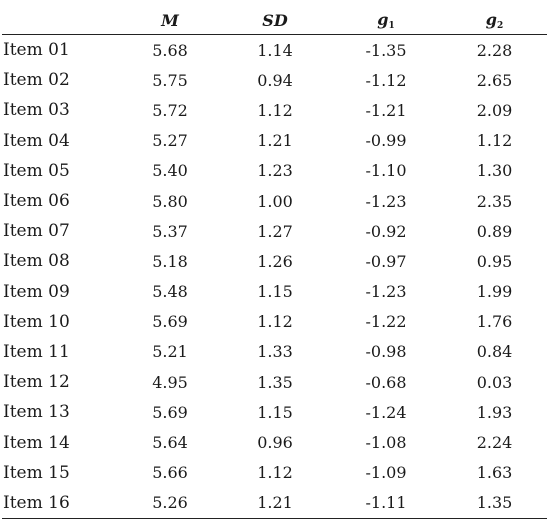 This screenshot has height=523, width=549. I want to click on cell-skewness: -1.10, so click(386, 171).